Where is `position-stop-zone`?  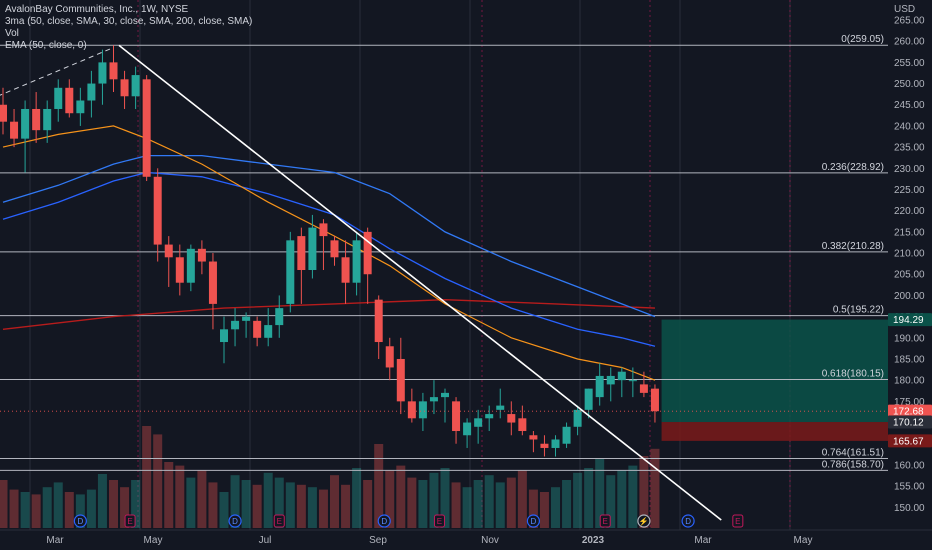 position-stop-zone is located at coordinates (774, 431).